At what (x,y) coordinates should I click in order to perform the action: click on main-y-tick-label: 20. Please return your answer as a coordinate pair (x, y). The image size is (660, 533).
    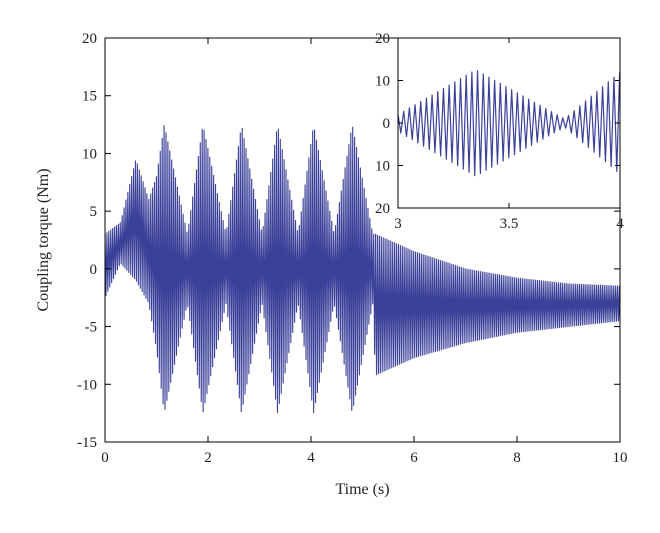
    Looking at the image, I should click on (89, 39).